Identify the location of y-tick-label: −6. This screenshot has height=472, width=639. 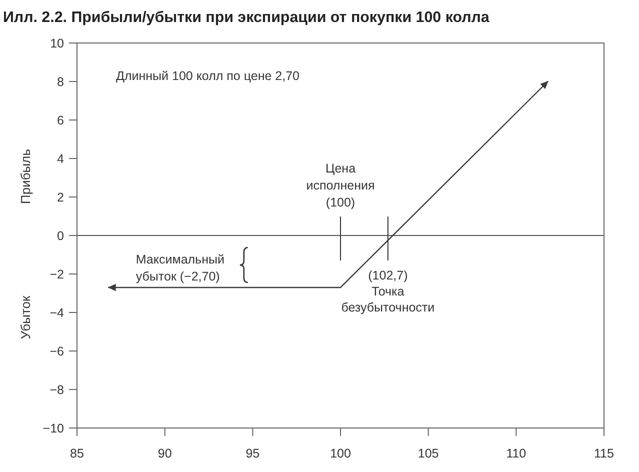
(57, 351).